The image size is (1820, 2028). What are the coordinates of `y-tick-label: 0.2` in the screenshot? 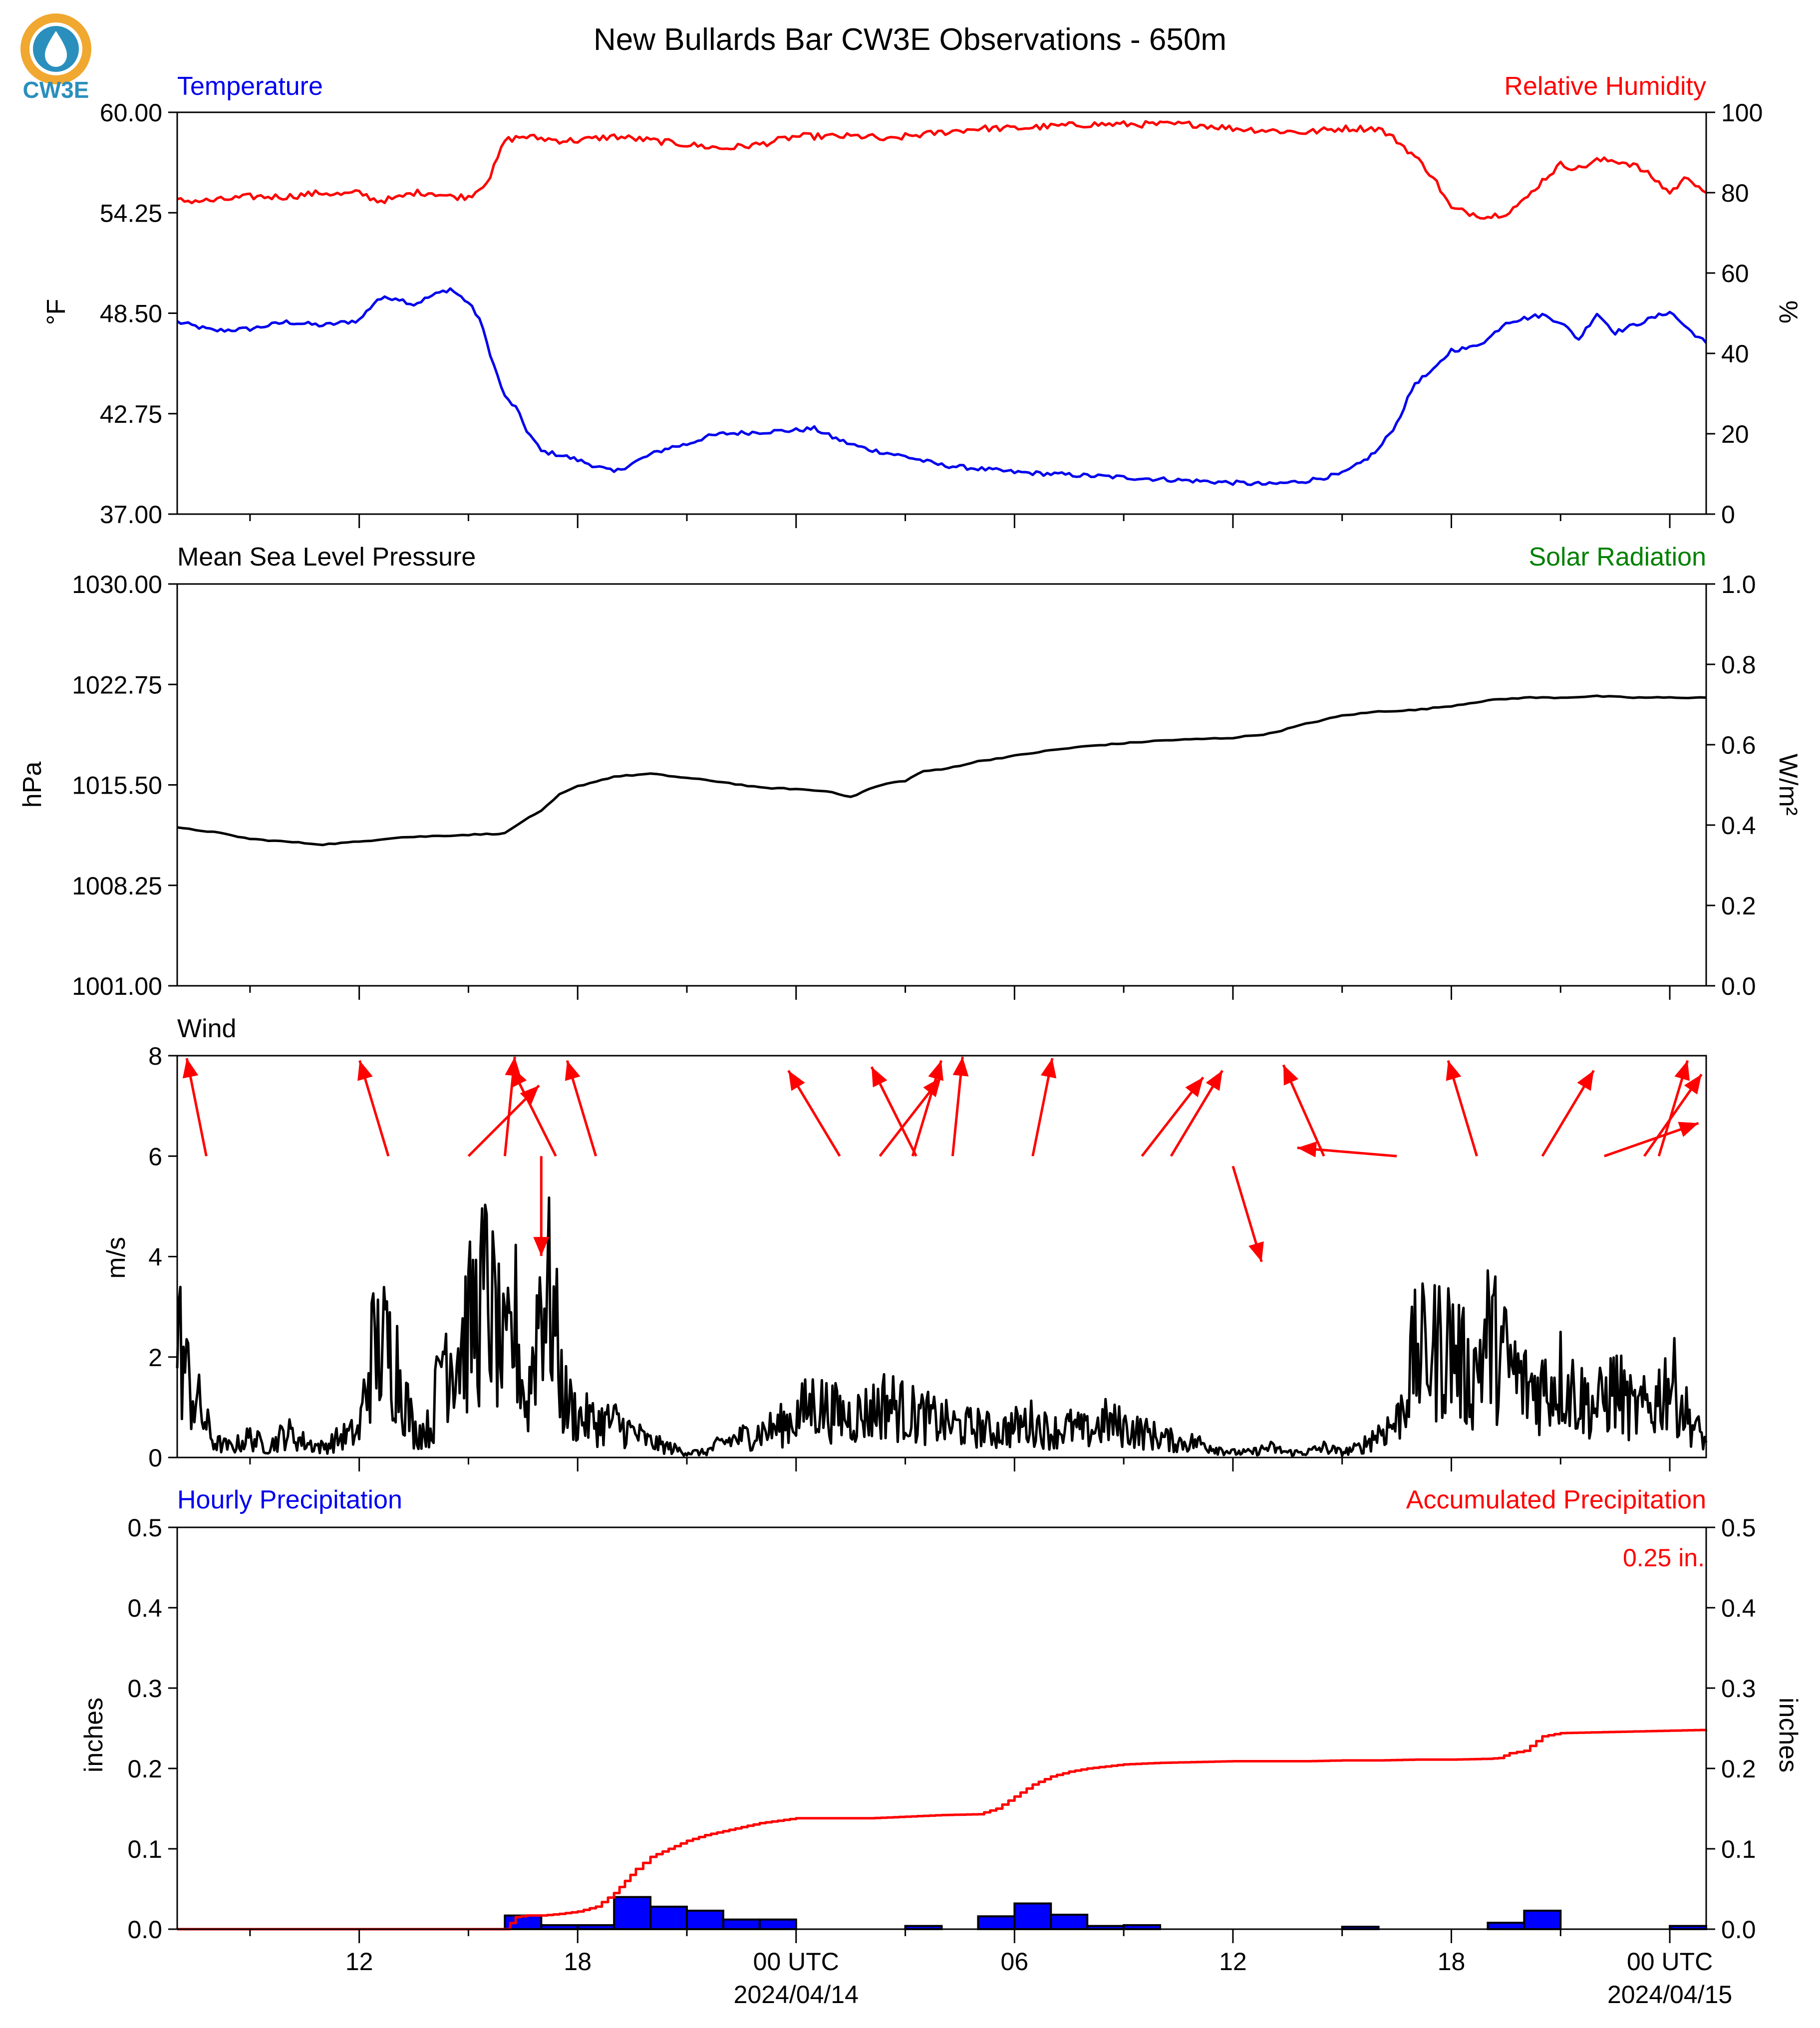 It's located at (144, 1769).